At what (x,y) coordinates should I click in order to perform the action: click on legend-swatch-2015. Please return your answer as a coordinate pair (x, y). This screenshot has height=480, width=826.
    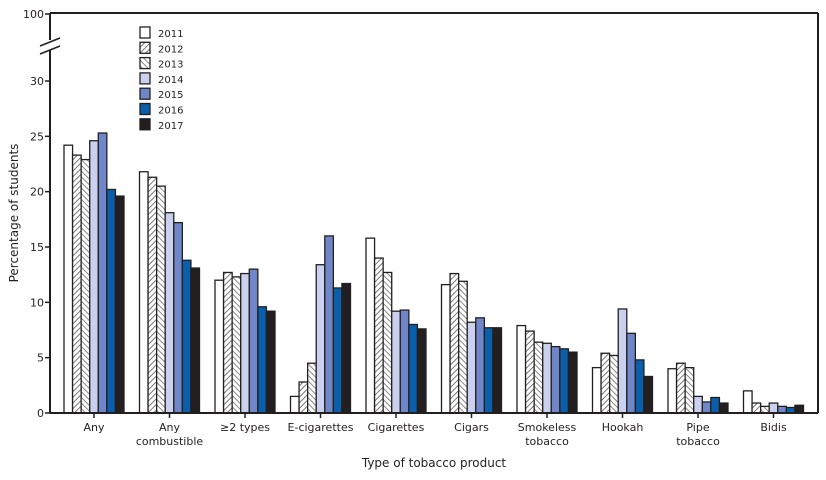
    Looking at the image, I should click on (145, 93).